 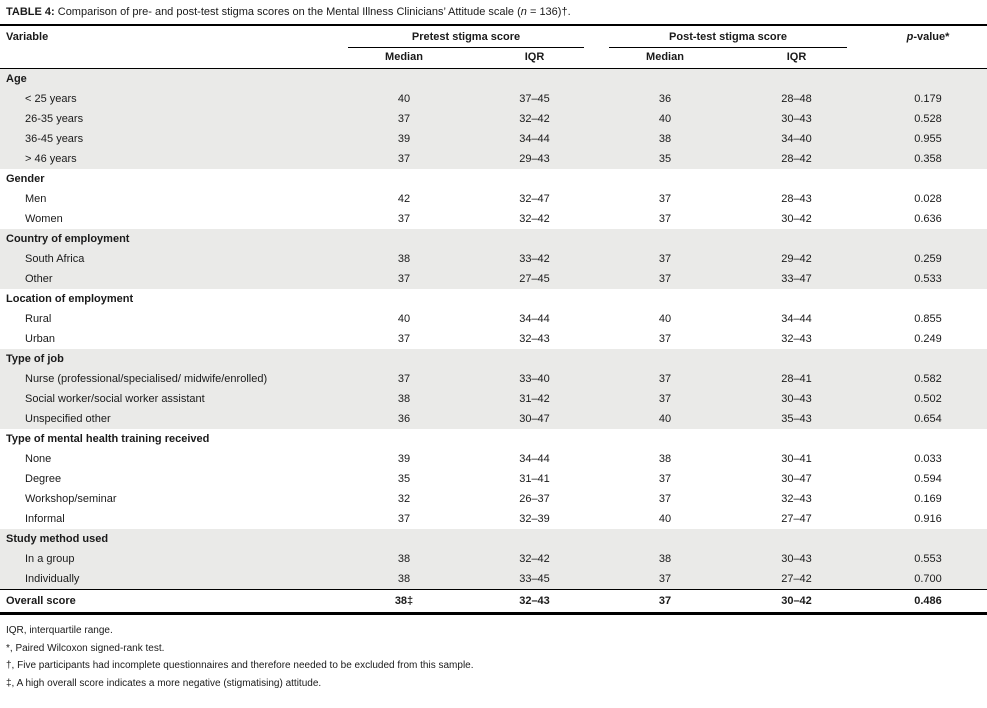 I want to click on section-header-row: Type of job, so click(x=493, y=359).